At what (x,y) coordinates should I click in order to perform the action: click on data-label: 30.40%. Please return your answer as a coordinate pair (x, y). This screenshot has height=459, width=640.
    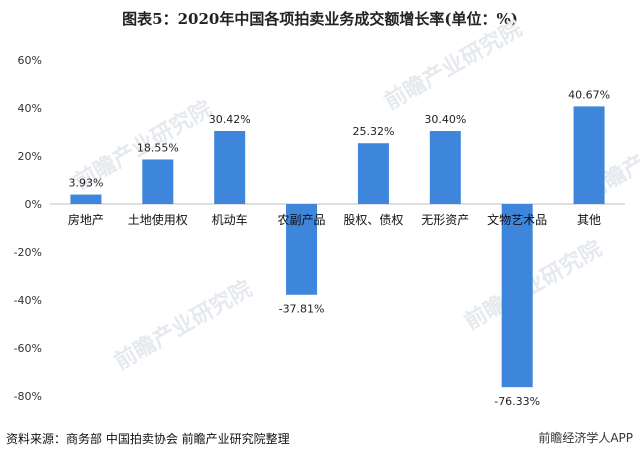
    Looking at the image, I should click on (445, 119).